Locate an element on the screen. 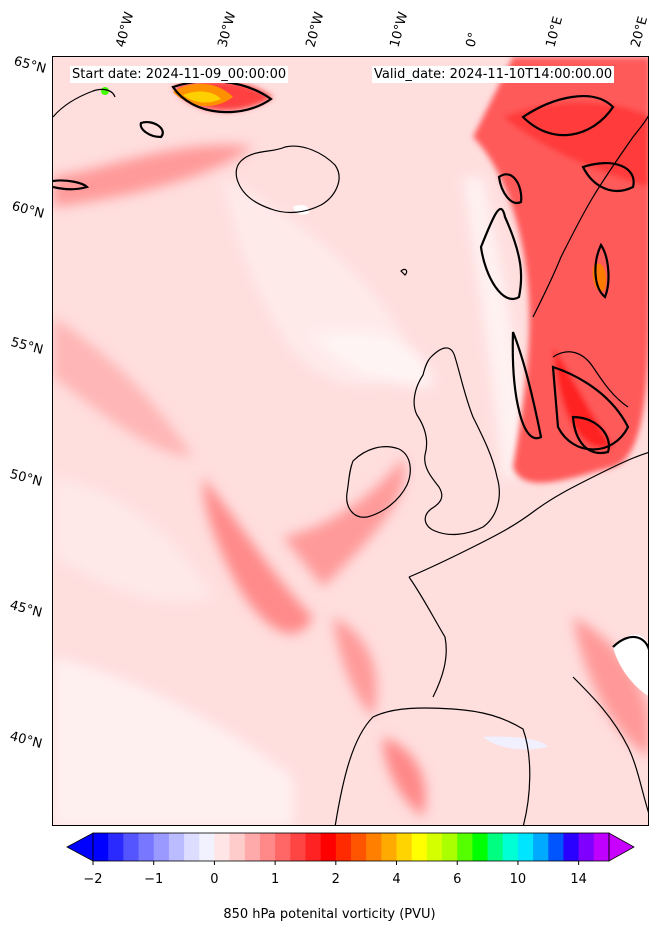 The image size is (659, 936). pv-negative-iberia-east is located at coordinates (630, 665).